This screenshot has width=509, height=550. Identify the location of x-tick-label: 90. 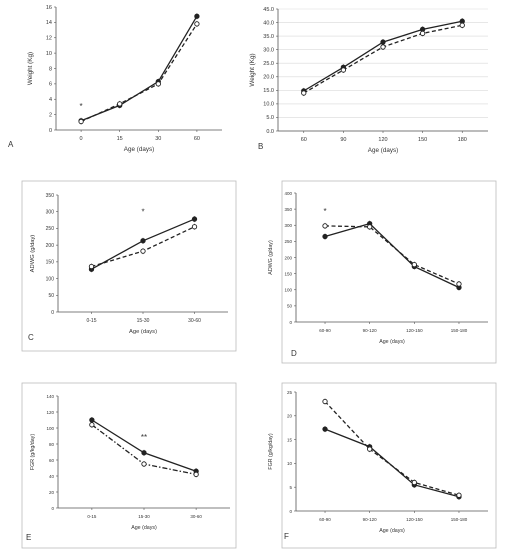
(343, 140).